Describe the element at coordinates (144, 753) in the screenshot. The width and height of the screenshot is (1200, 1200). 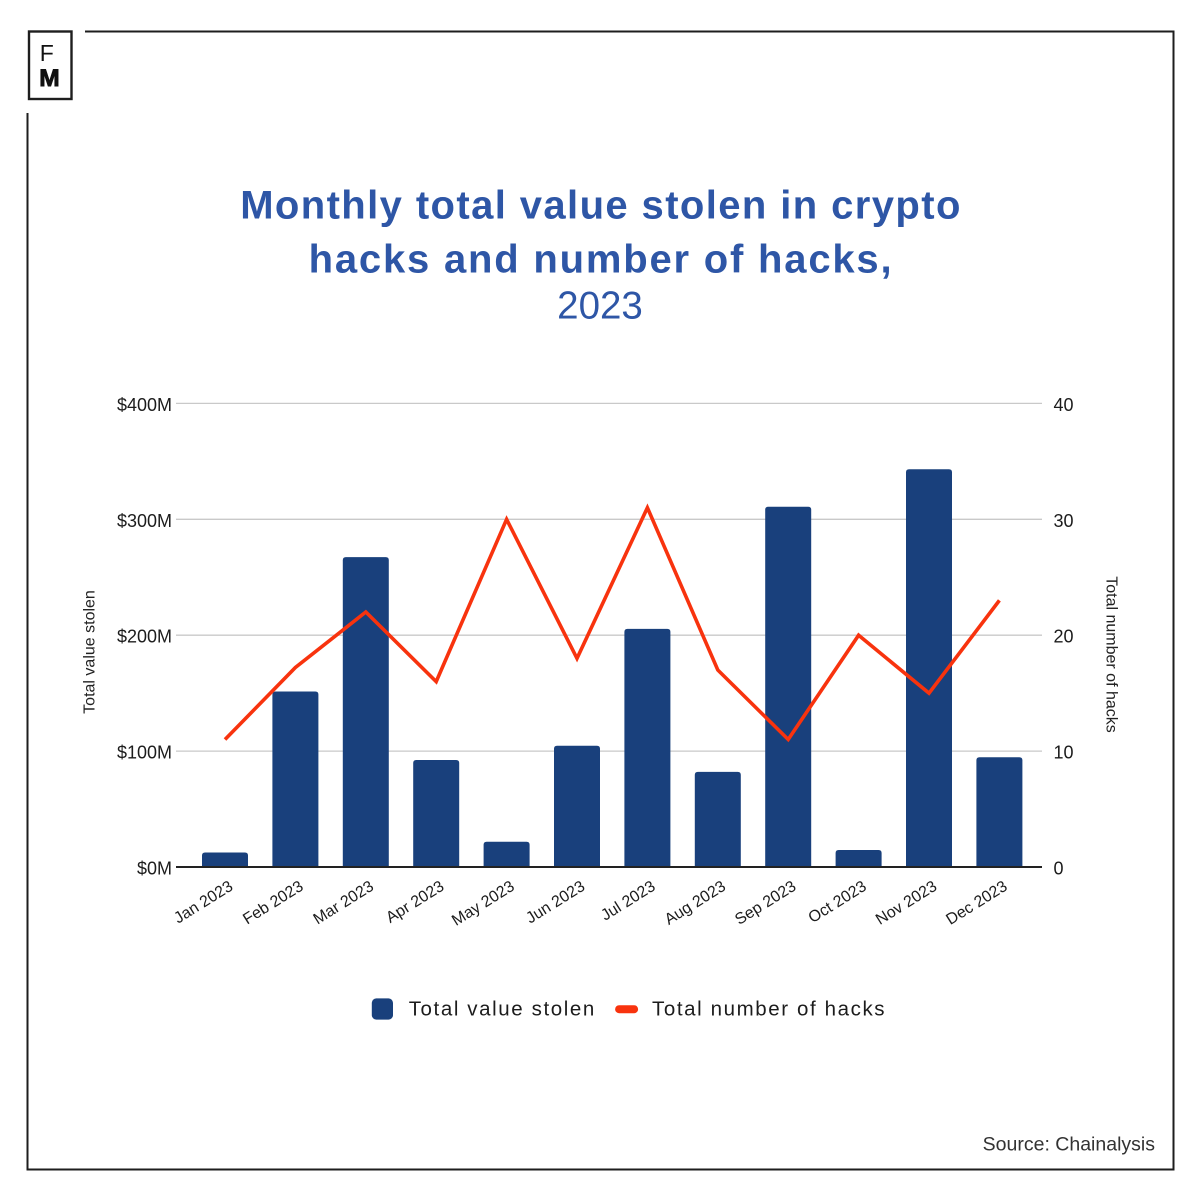
I see `svg-text: $100M` at that location.